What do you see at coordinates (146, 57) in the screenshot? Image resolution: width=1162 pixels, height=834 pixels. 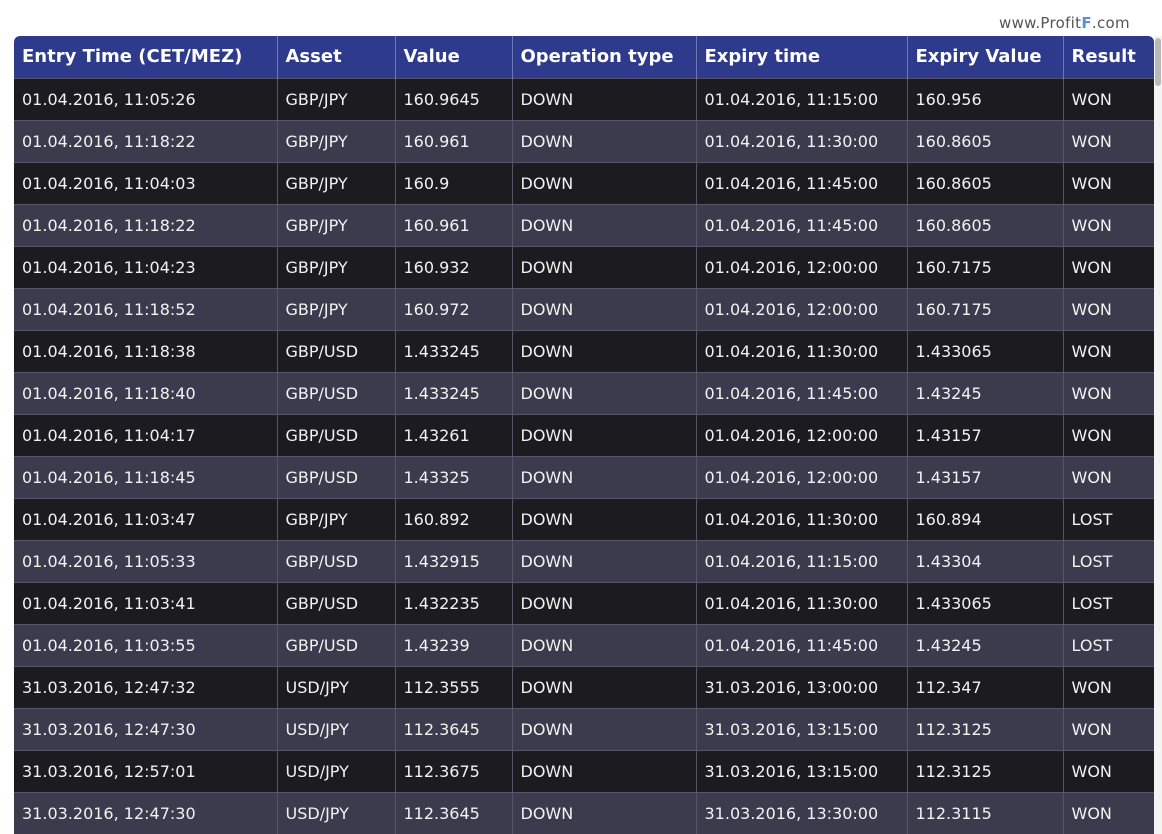 I see `col-entry-time-header: Entry Time (CET/MEZ)` at bounding box center [146, 57].